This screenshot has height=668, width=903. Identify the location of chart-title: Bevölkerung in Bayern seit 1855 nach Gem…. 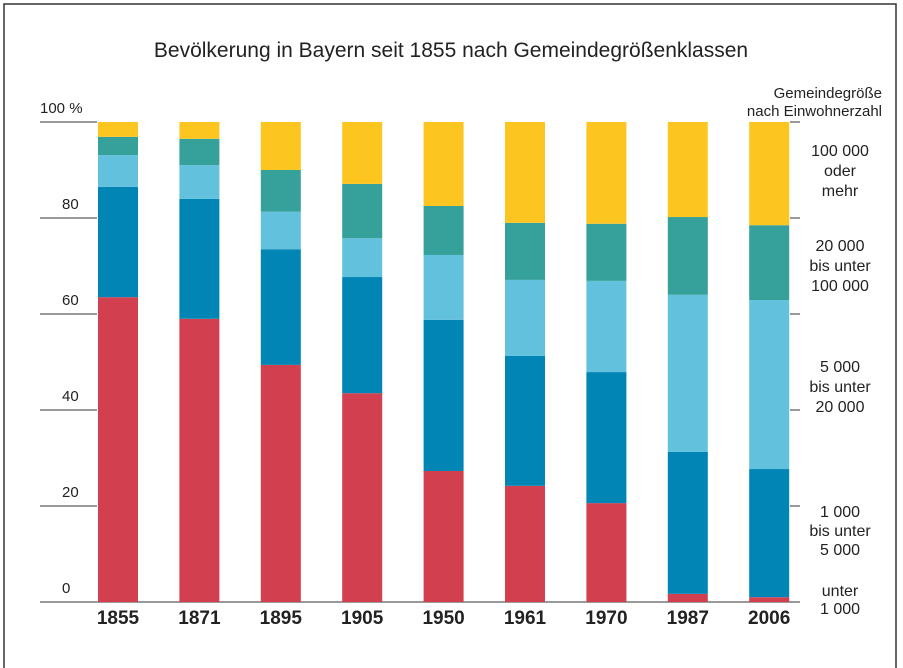
(451, 50).